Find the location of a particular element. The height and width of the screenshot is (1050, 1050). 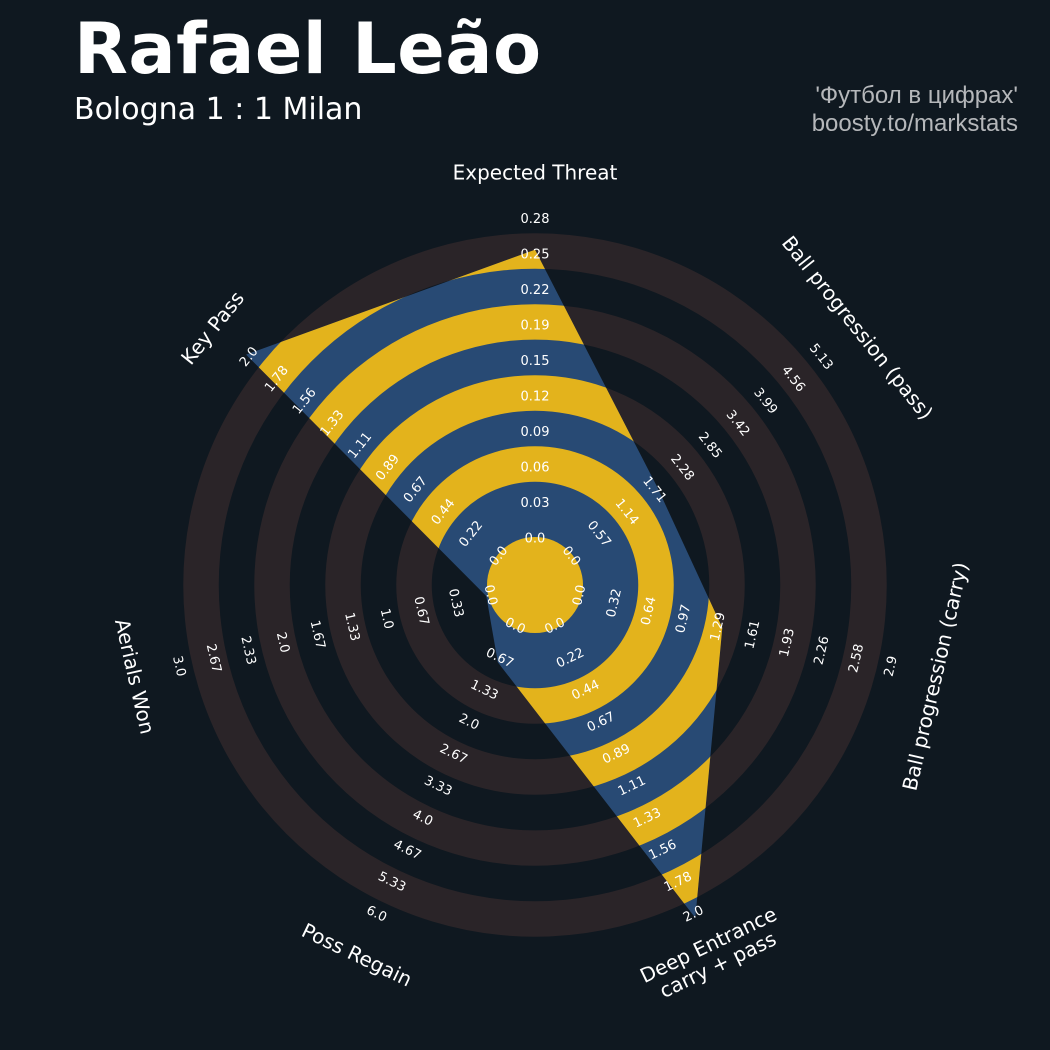

tick-label: 6.0 is located at coordinates (376, 914).